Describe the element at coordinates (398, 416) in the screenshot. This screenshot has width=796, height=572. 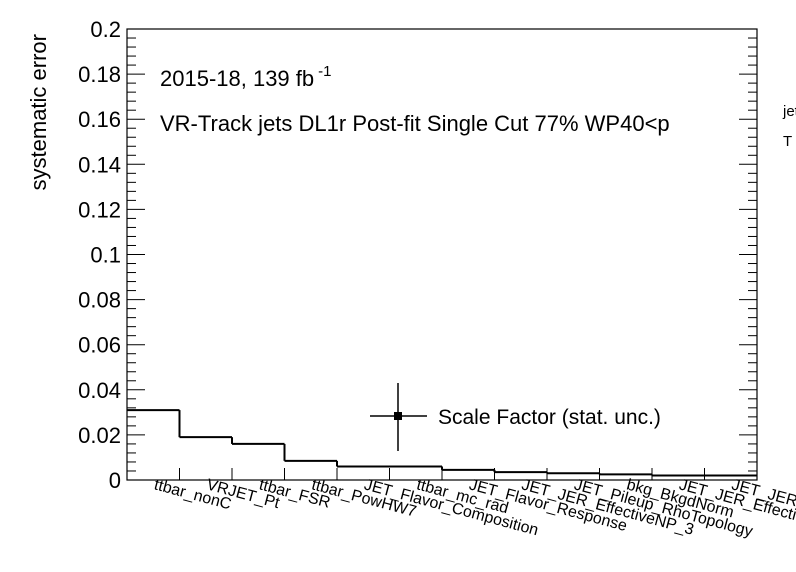
I see `legend-marker` at that location.